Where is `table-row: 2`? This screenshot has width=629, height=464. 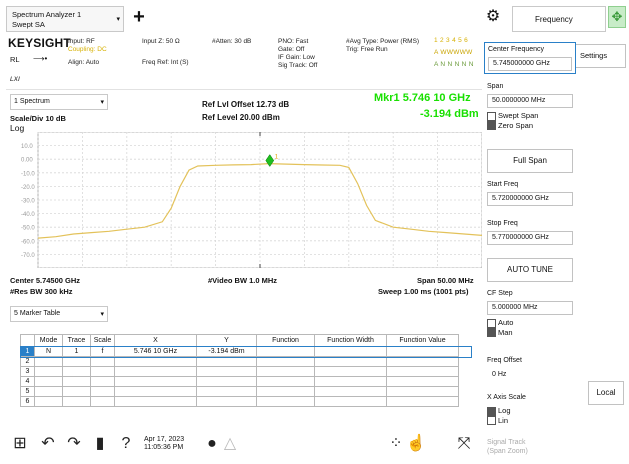
table-row: 2 is located at coordinates (239, 361).